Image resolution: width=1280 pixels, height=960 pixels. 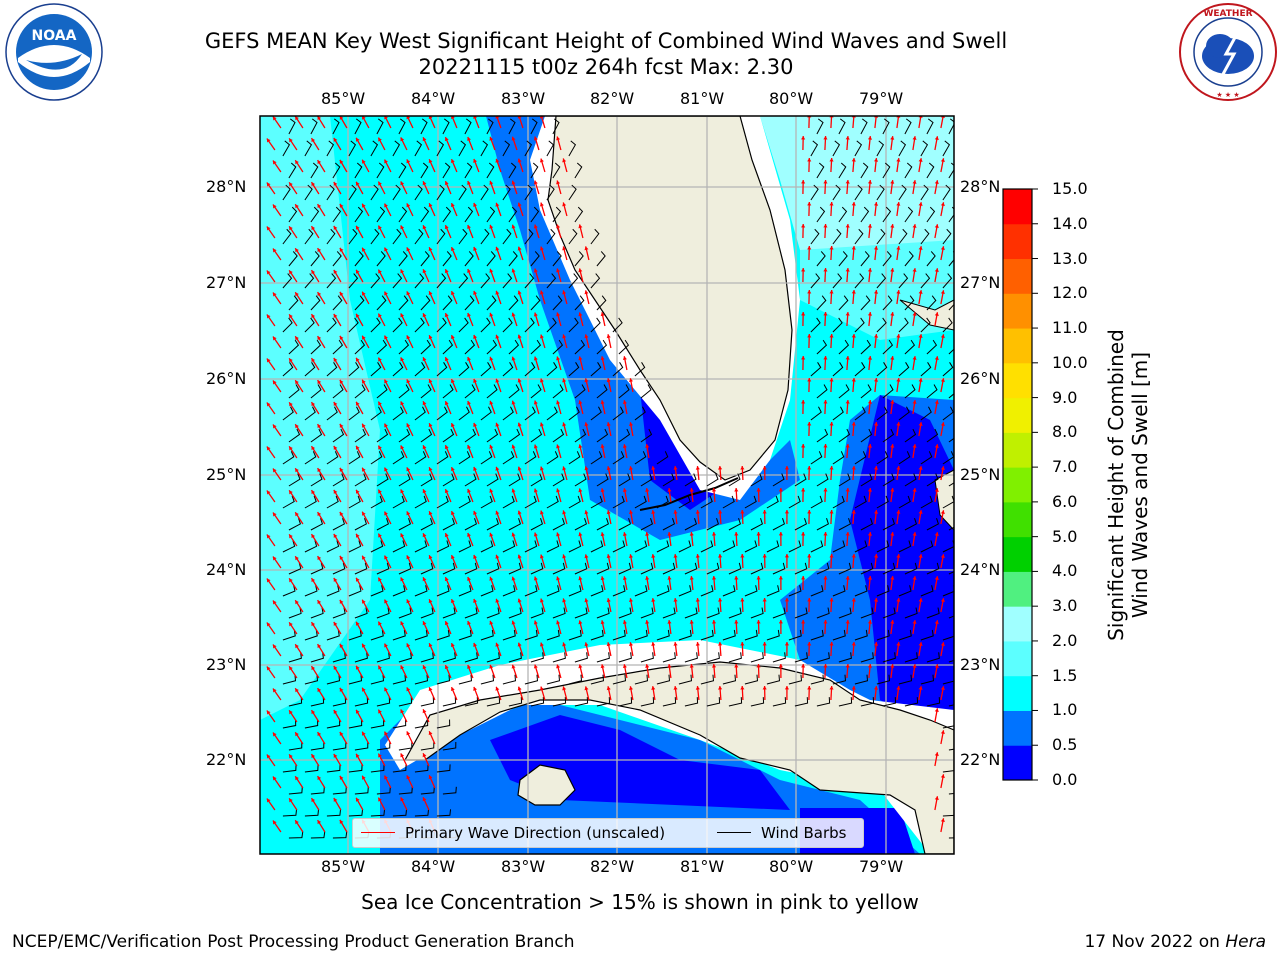 I want to click on lon-label-bottom: 81°W, so click(x=702, y=866).